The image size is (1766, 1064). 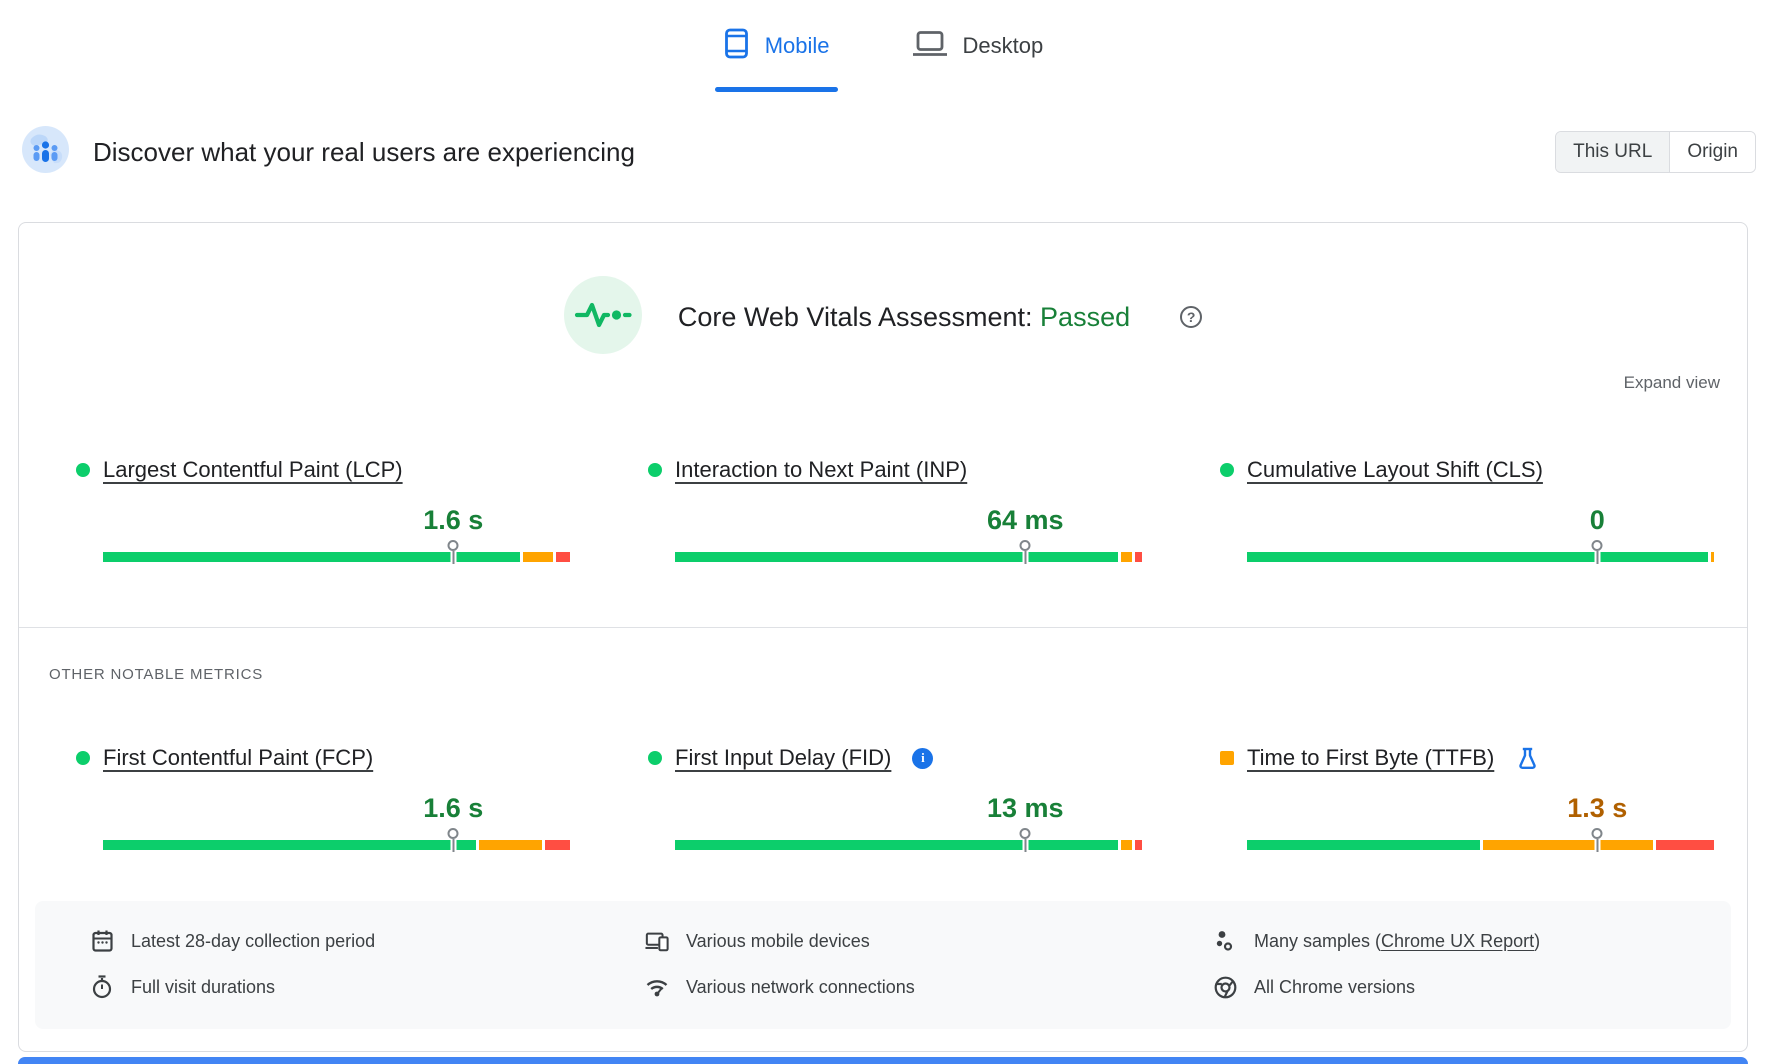 I want to click on tab-desktop: Desktop, so click(x=978, y=58).